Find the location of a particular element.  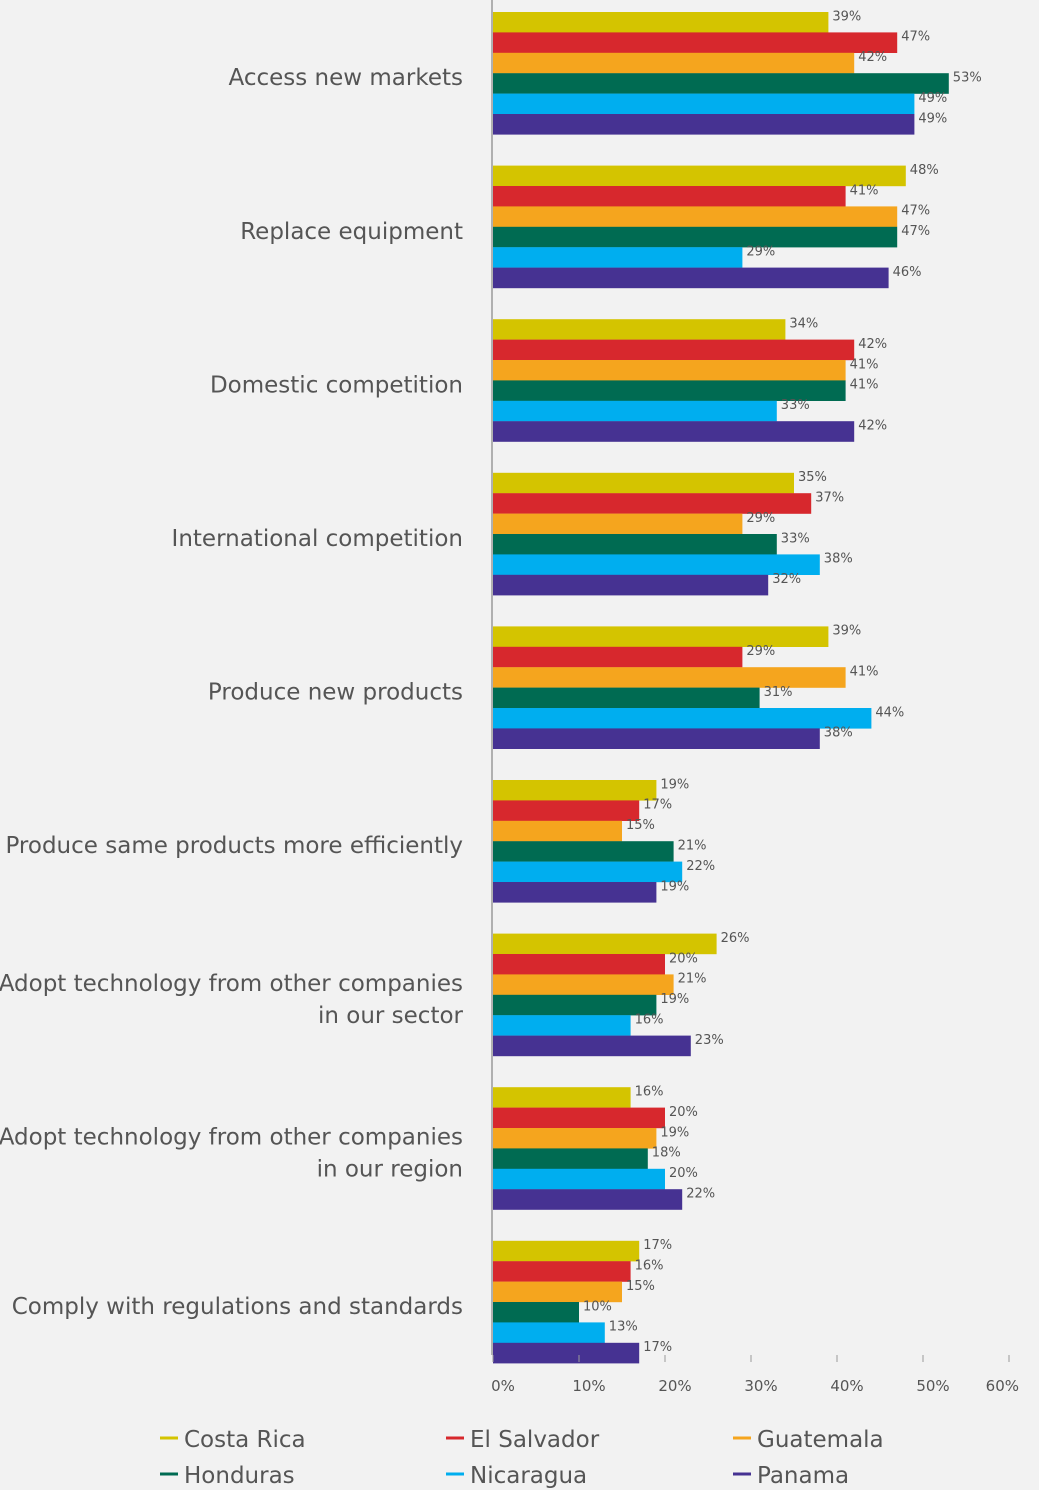

data-label: 53% is located at coordinates (967, 78).